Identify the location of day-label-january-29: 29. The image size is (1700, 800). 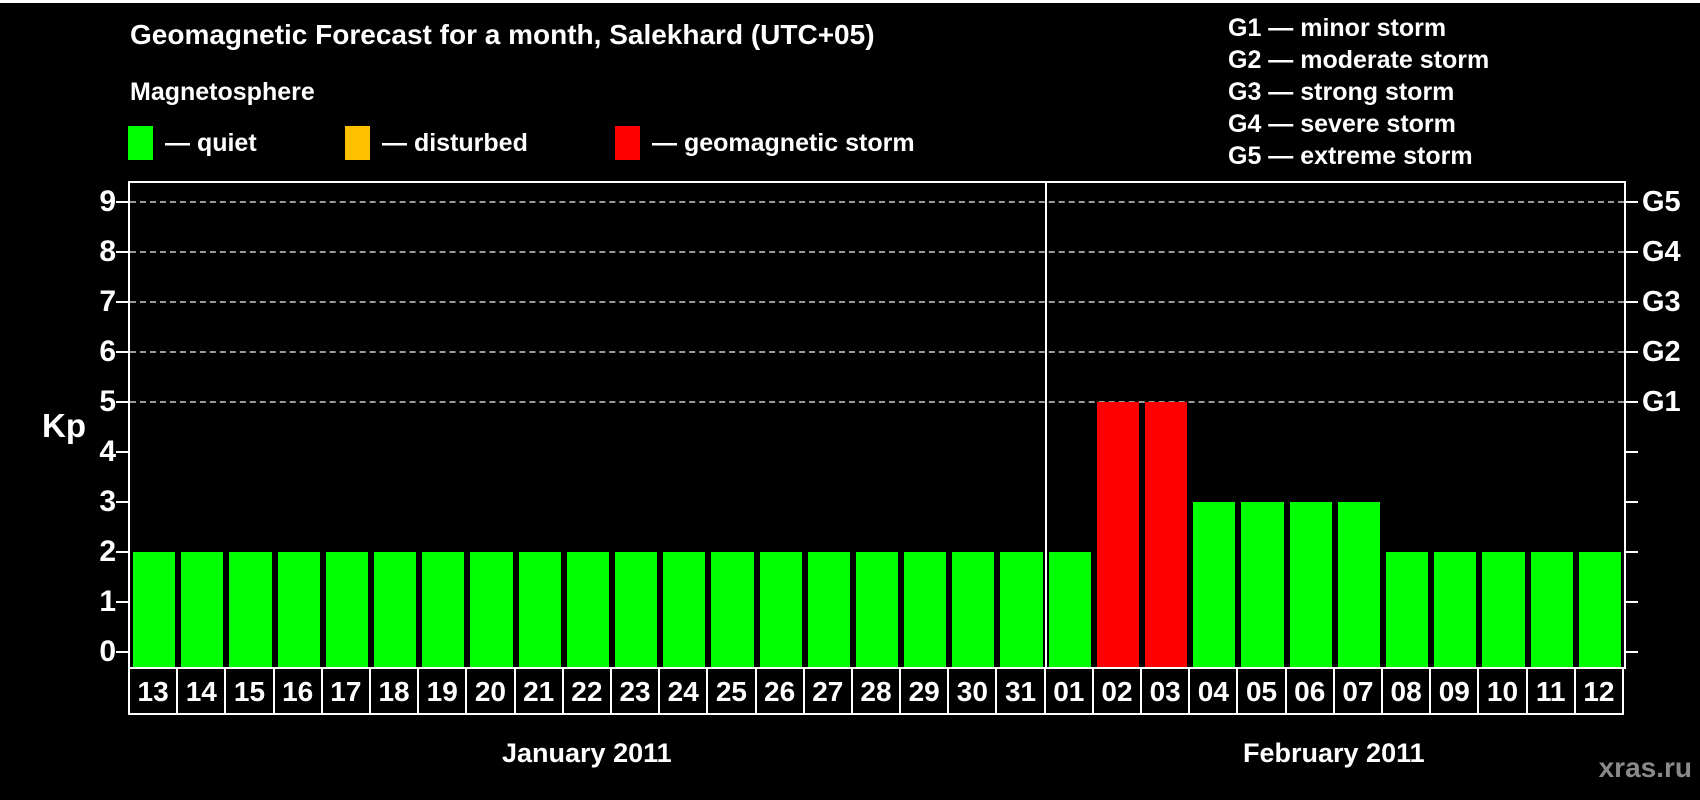
(924, 691).